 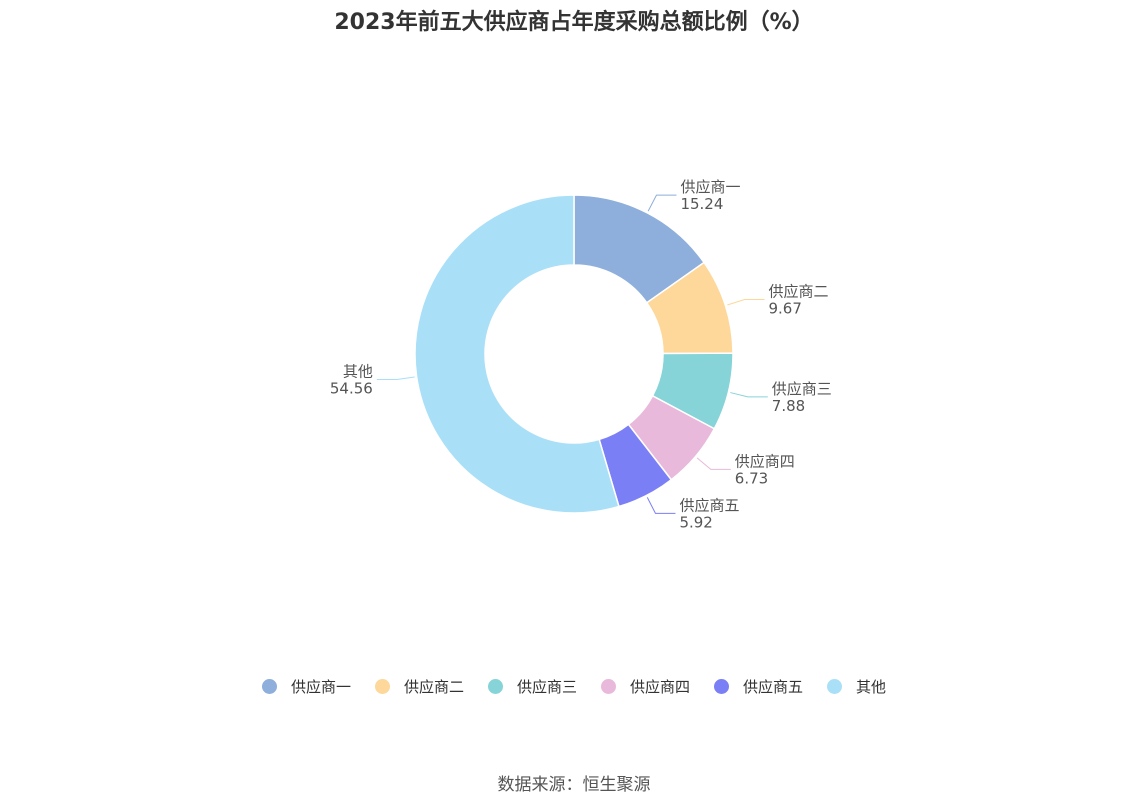 I want to click on slice-category-label-1: 供应商一, so click(x=710, y=187).